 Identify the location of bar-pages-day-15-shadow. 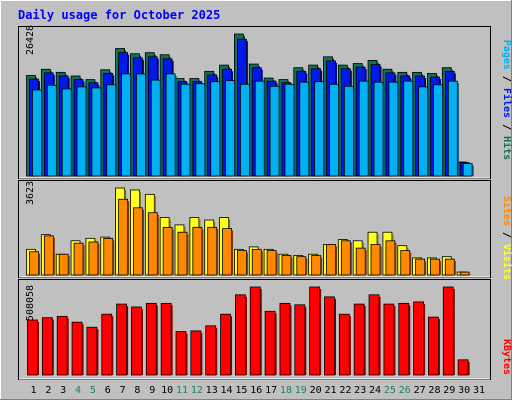
(250, 131).